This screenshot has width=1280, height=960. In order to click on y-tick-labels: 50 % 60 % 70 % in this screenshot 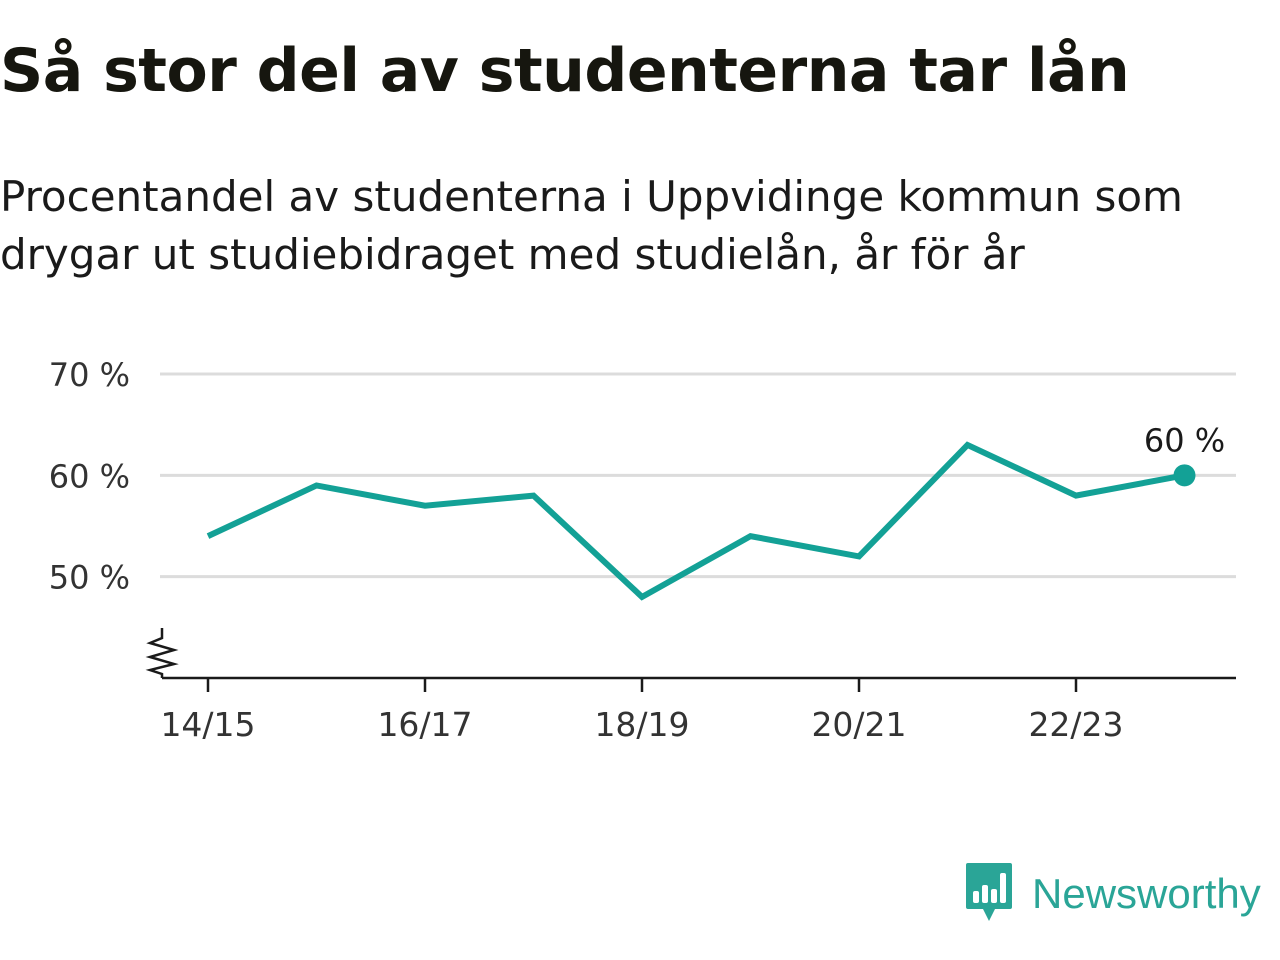, I will do `click(89, 476)`.